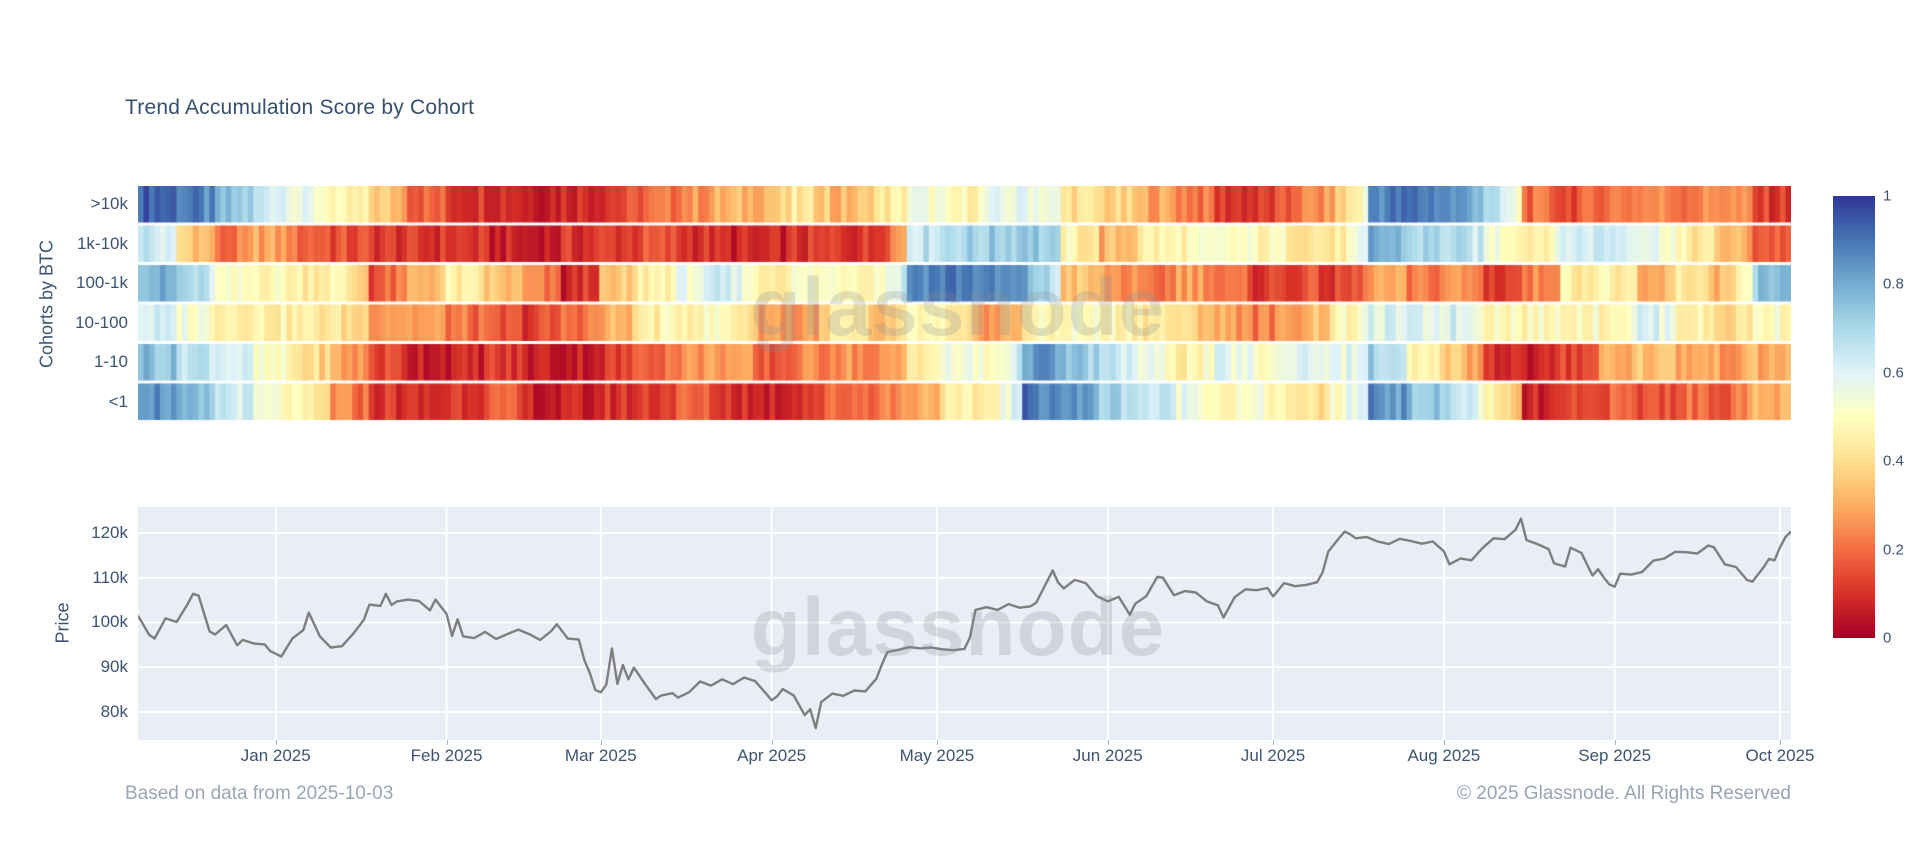 The height and width of the screenshot is (846, 1920). Describe the element at coordinates (109, 622) in the screenshot. I see `price-y-tick-label: 100k` at that location.